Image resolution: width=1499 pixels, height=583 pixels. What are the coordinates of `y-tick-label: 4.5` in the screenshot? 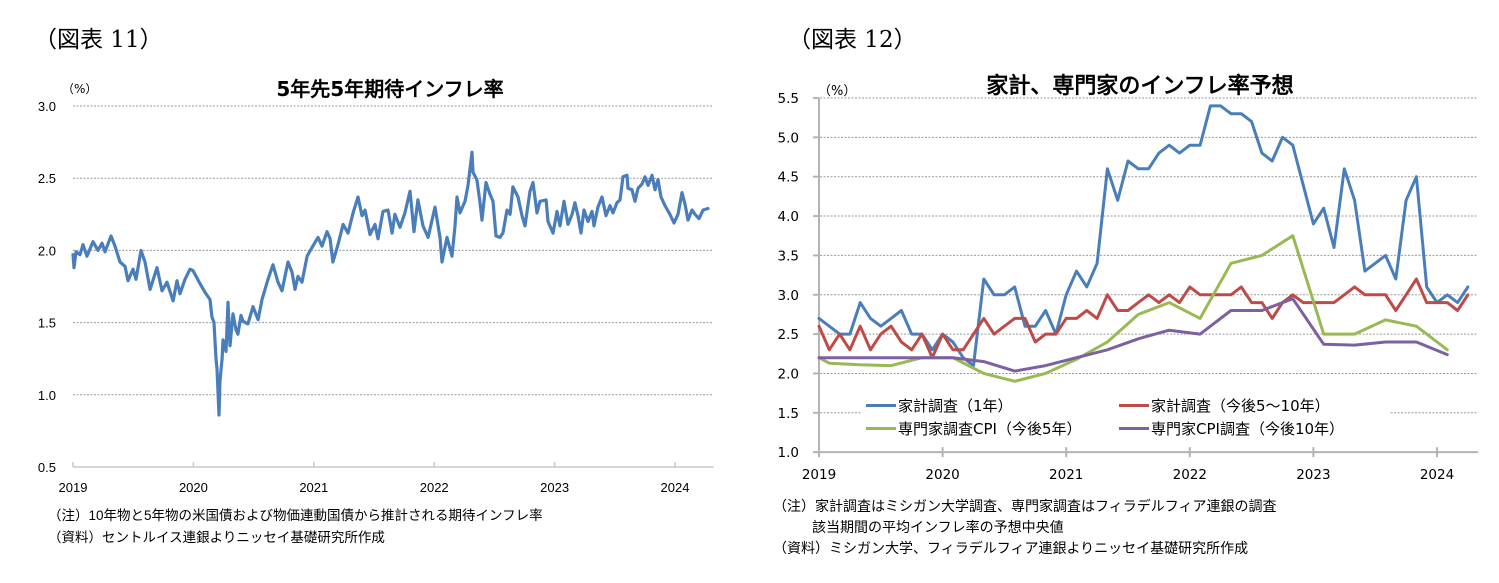 It's located at (788, 178).